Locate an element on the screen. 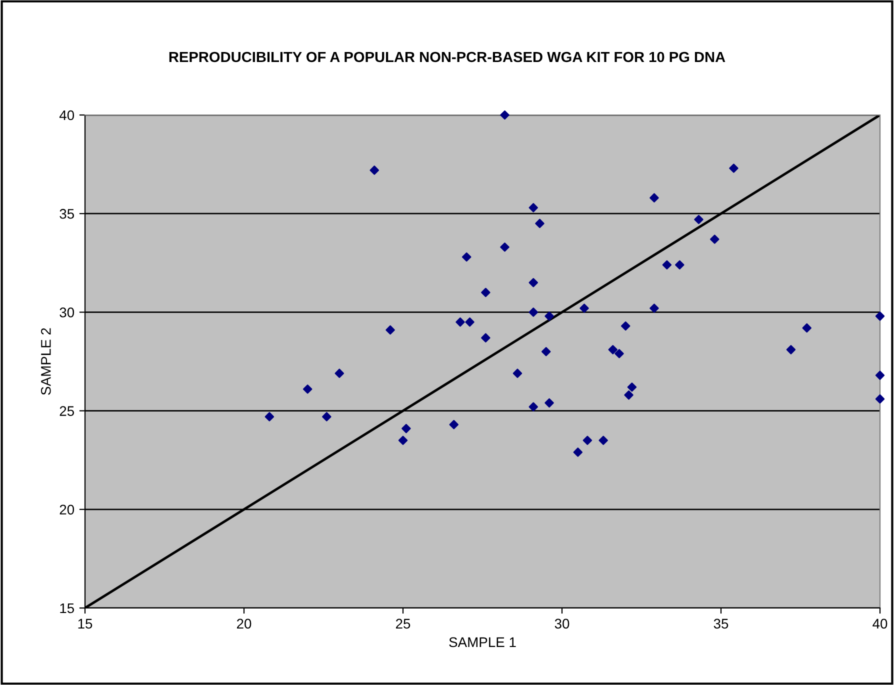 The height and width of the screenshot is (685, 894). x-axis-title: SAMPLE 1 is located at coordinates (482, 642).